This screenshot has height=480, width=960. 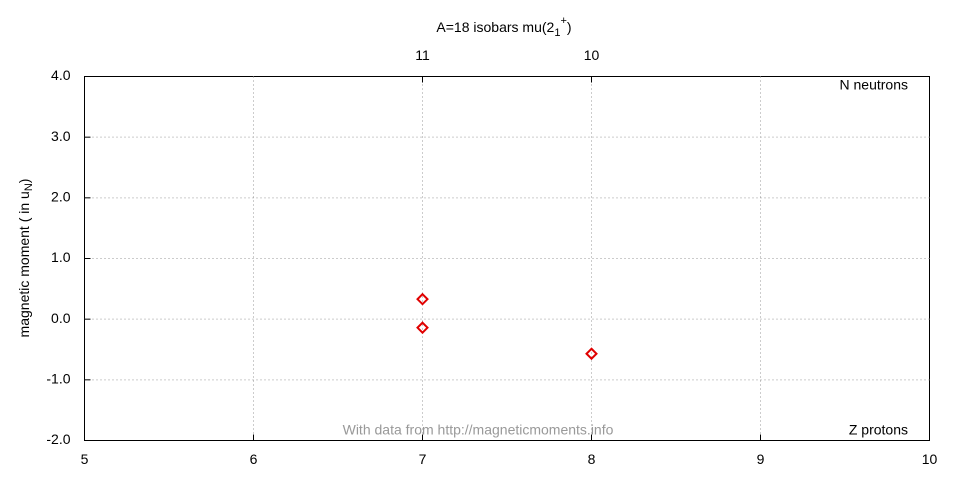 I want to click on x-tick-label: 10, so click(x=930, y=459).